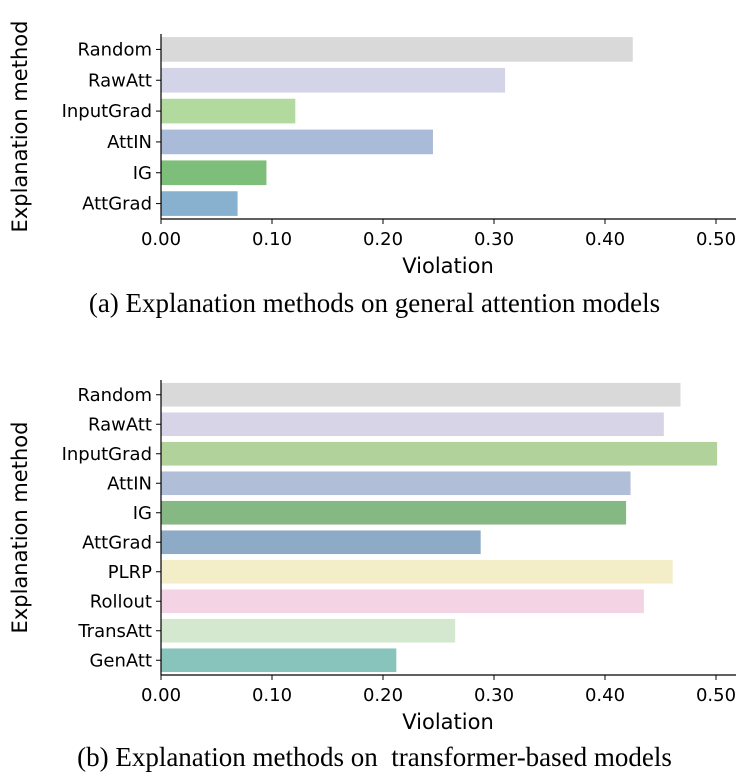 Image resolution: width=749 pixels, height=784 pixels. I want to click on bar-plrp, so click(417, 571).